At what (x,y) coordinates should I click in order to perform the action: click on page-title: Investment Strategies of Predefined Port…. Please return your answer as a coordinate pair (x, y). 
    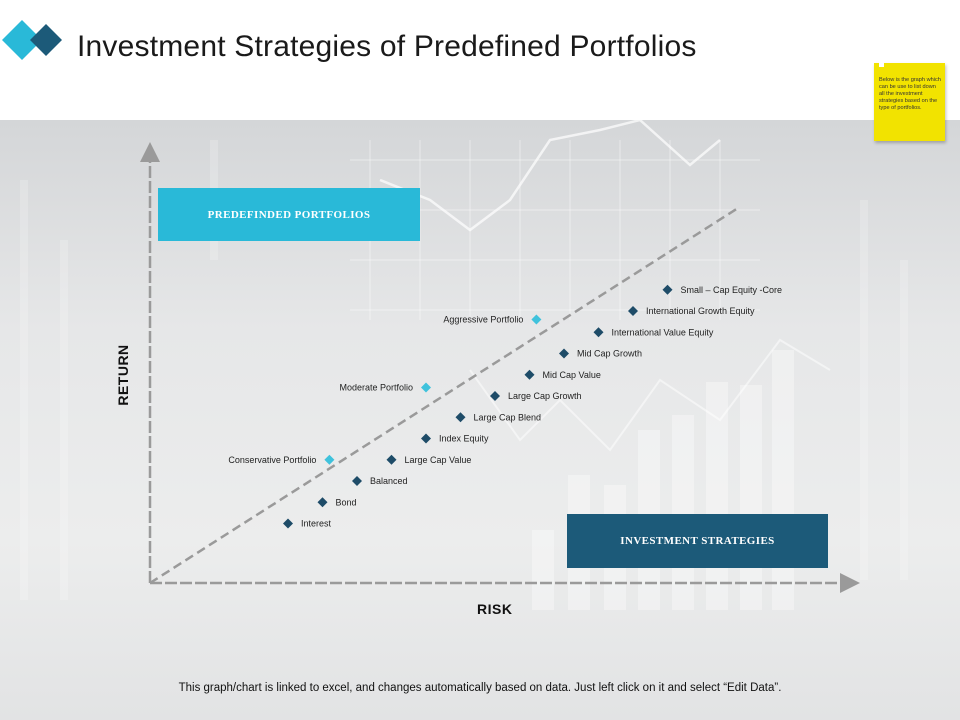
    Looking at the image, I should click on (387, 46).